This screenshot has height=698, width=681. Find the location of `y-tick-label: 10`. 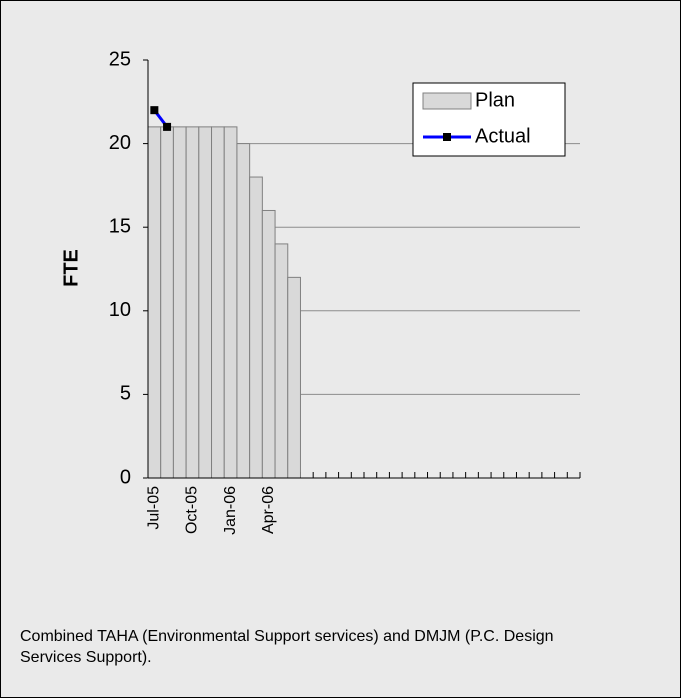

y-tick-label: 10 is located at coordinates (120, 310).